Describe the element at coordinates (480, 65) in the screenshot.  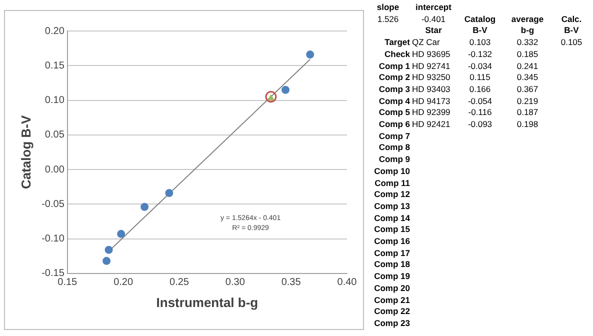
I see `text: -0.034` at that location.